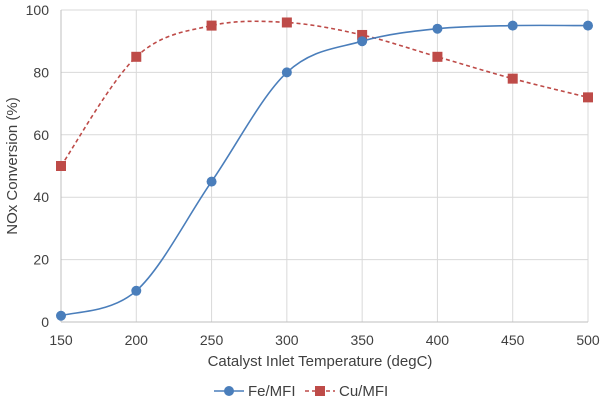  I want to click on legend-entry: Fe/MFI, so click(255, 391).